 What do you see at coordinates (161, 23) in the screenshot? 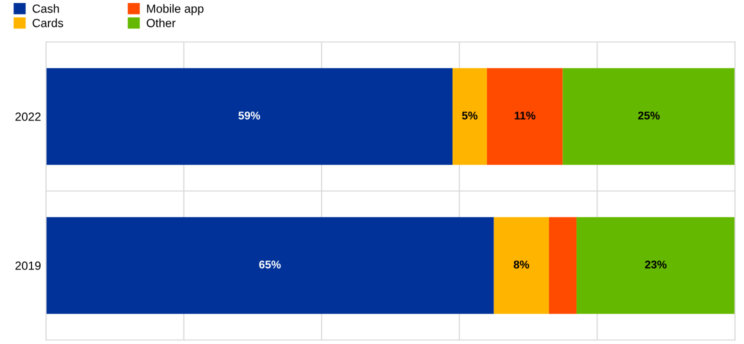
I see `legend-label: Other` at bounding box center [161, 23].